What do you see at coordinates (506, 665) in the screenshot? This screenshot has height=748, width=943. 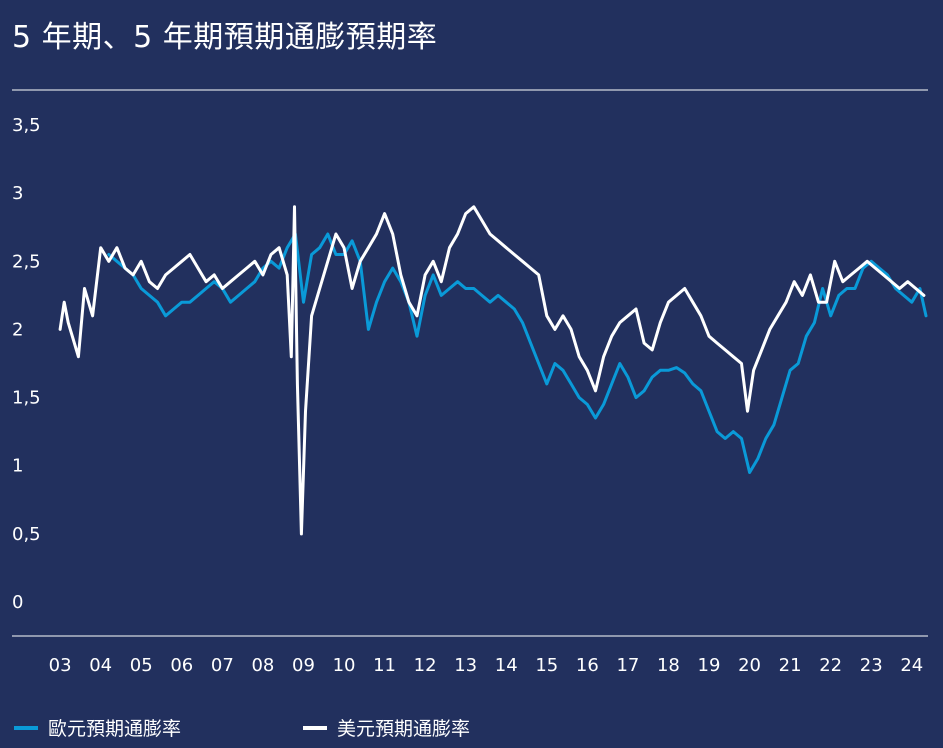 I see `x-tick-label: 14` at bounding box center [506, 665].